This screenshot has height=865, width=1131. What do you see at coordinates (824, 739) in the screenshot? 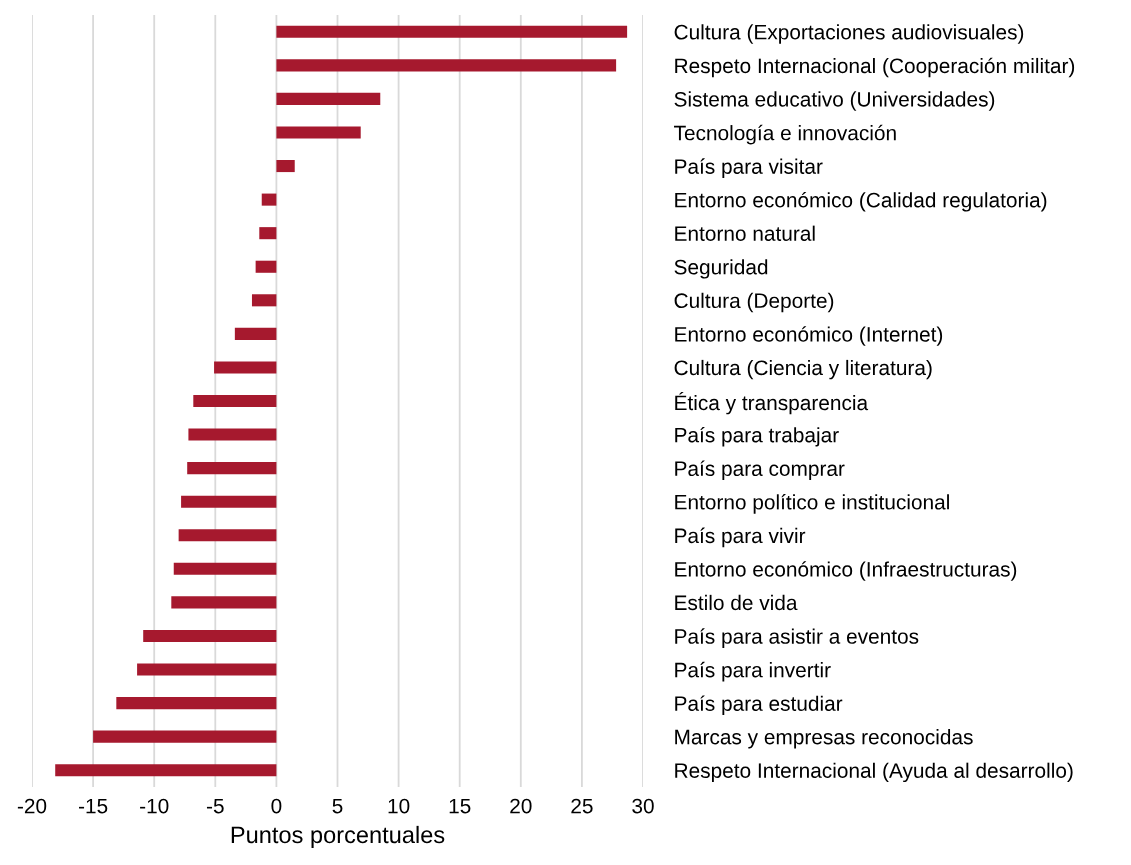
I see `y-tick-label: Marcas y empresas reconocidas` at bounding box center [824, 739].